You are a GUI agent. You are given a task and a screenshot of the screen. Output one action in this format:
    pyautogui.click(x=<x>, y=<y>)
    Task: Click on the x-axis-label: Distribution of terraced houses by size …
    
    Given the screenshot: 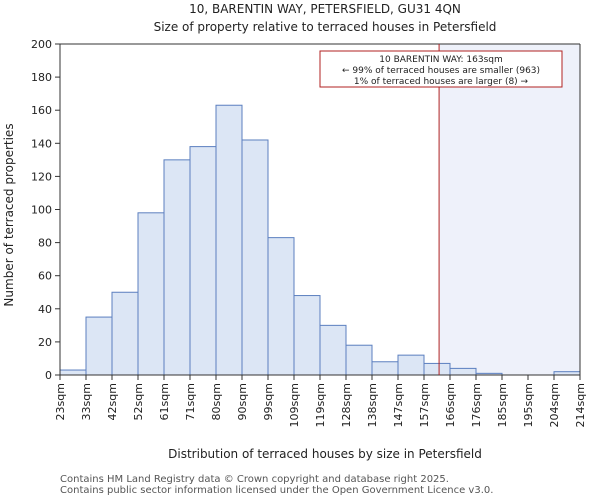 What is the action you would take?
    pyautogui.click(x=325, y=454)
    